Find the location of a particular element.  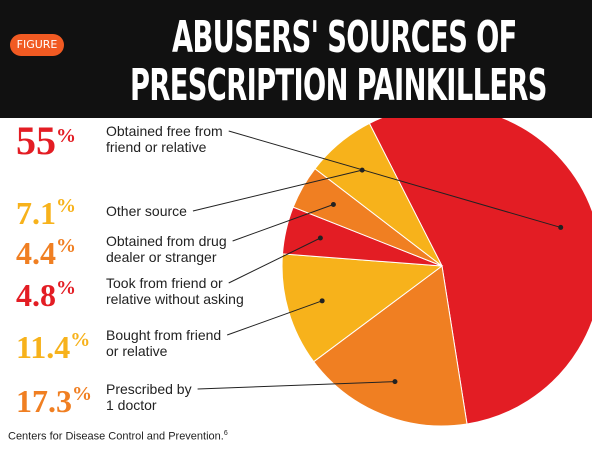

slice-label-3-line-1: relative without asking is located at coordinates (175, 299).